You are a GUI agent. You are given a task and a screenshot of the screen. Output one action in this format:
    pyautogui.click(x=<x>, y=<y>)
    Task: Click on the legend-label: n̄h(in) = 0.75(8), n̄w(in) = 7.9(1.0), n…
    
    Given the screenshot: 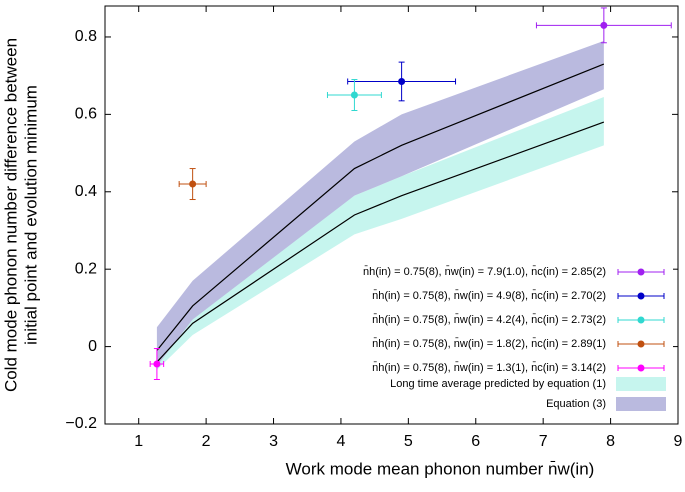 What is the action you would take?
    pyautogui.click(x=484, y=271)
    